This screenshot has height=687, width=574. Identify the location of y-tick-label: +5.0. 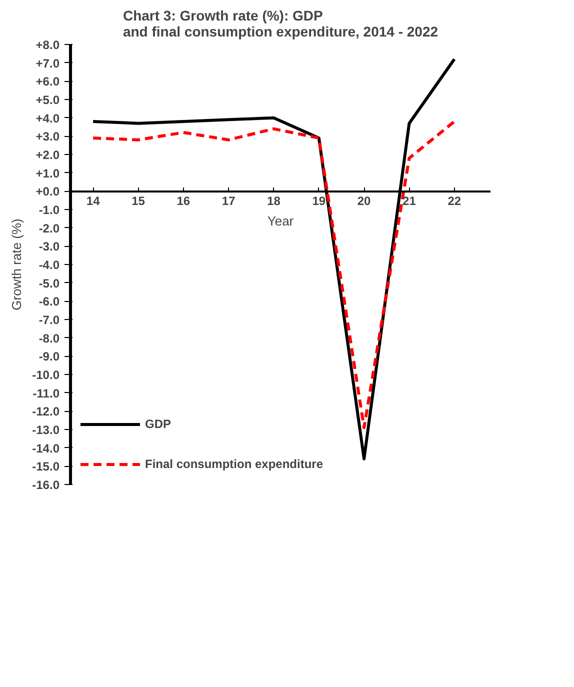
(48, 100).